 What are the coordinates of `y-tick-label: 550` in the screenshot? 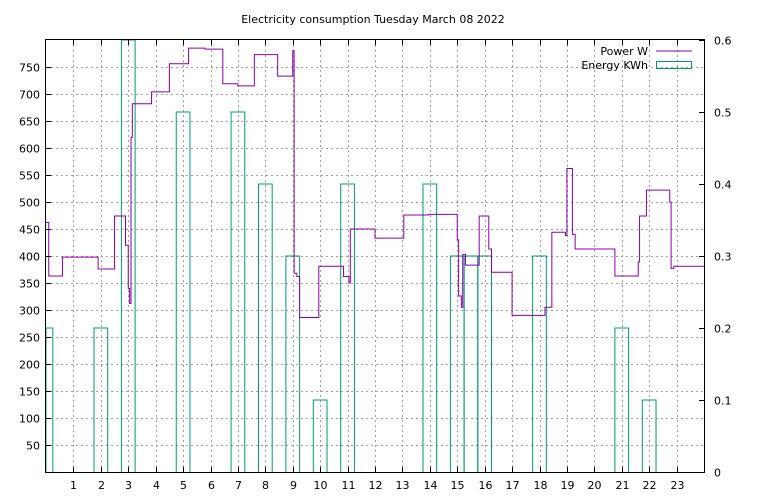 It's located at (29, 176).